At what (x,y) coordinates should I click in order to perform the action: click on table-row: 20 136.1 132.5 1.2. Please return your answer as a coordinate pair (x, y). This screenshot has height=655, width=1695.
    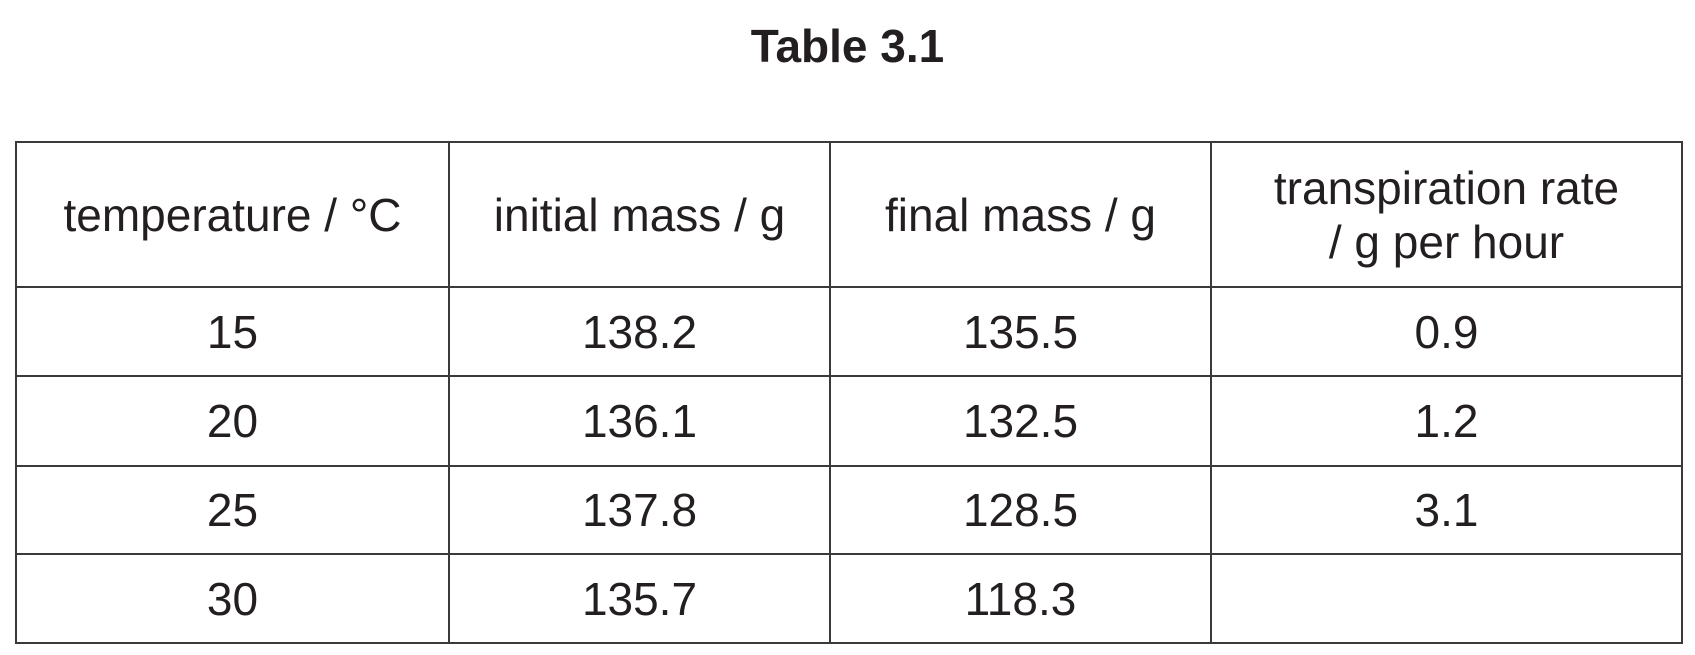
    Looking at the image, I should click on (849, 421).